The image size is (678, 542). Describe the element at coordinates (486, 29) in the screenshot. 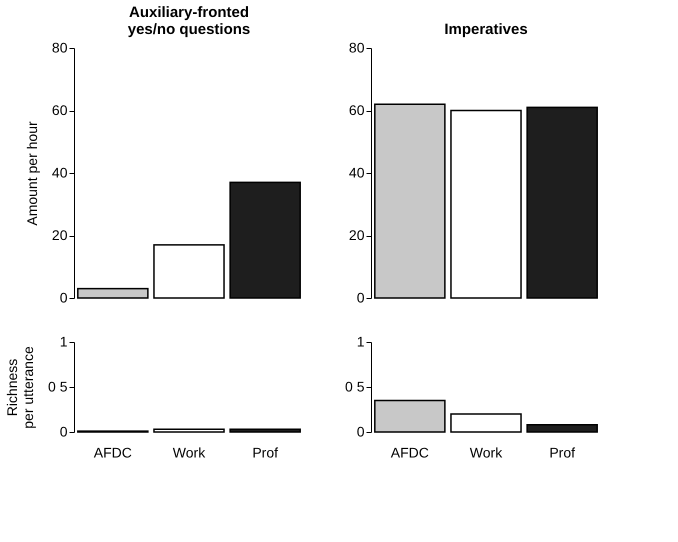

I see `chart-title: Imperatives` at that location.